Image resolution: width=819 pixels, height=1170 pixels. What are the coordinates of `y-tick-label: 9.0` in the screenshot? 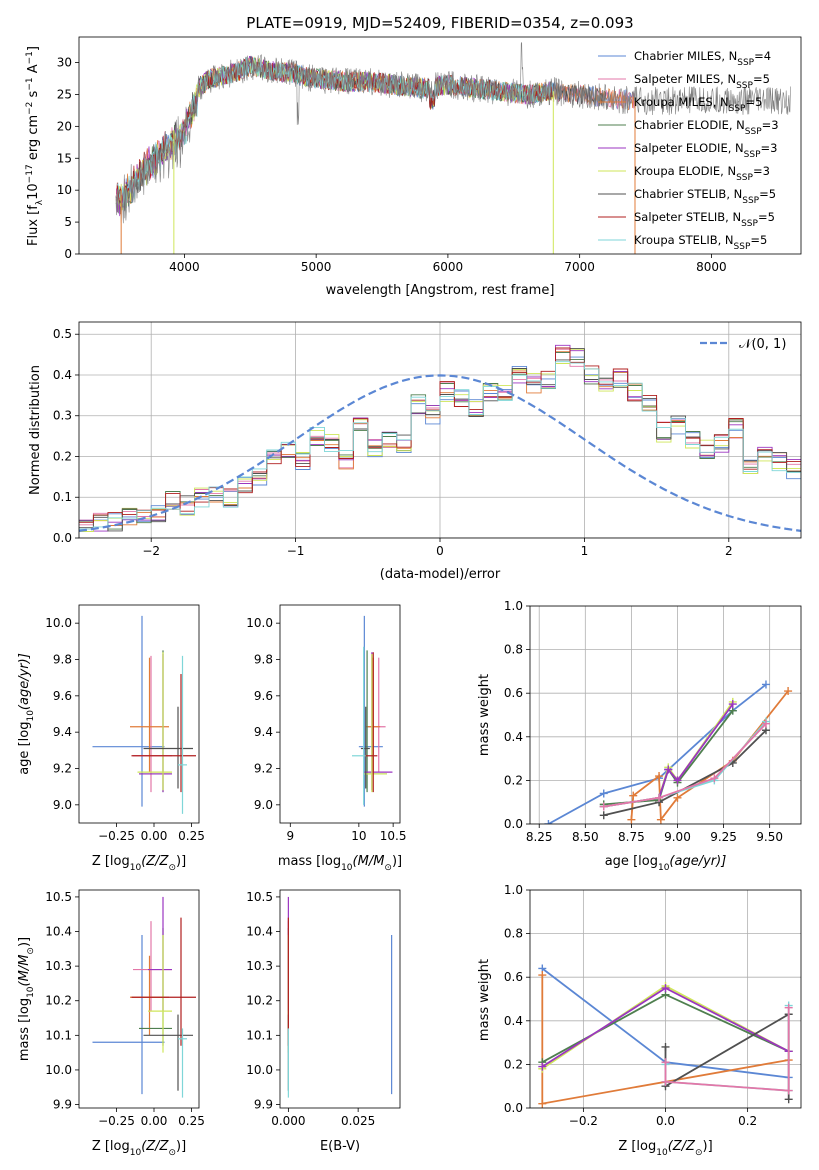 It's located at (62, 805).